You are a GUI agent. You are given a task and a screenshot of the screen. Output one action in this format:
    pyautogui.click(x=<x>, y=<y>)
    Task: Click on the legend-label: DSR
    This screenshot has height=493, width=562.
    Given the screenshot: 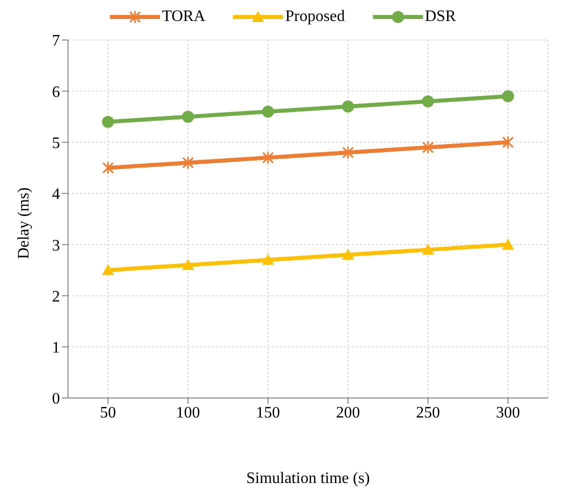 What is the action you would take?
    pyautogui.click(x=440, y=17)
    